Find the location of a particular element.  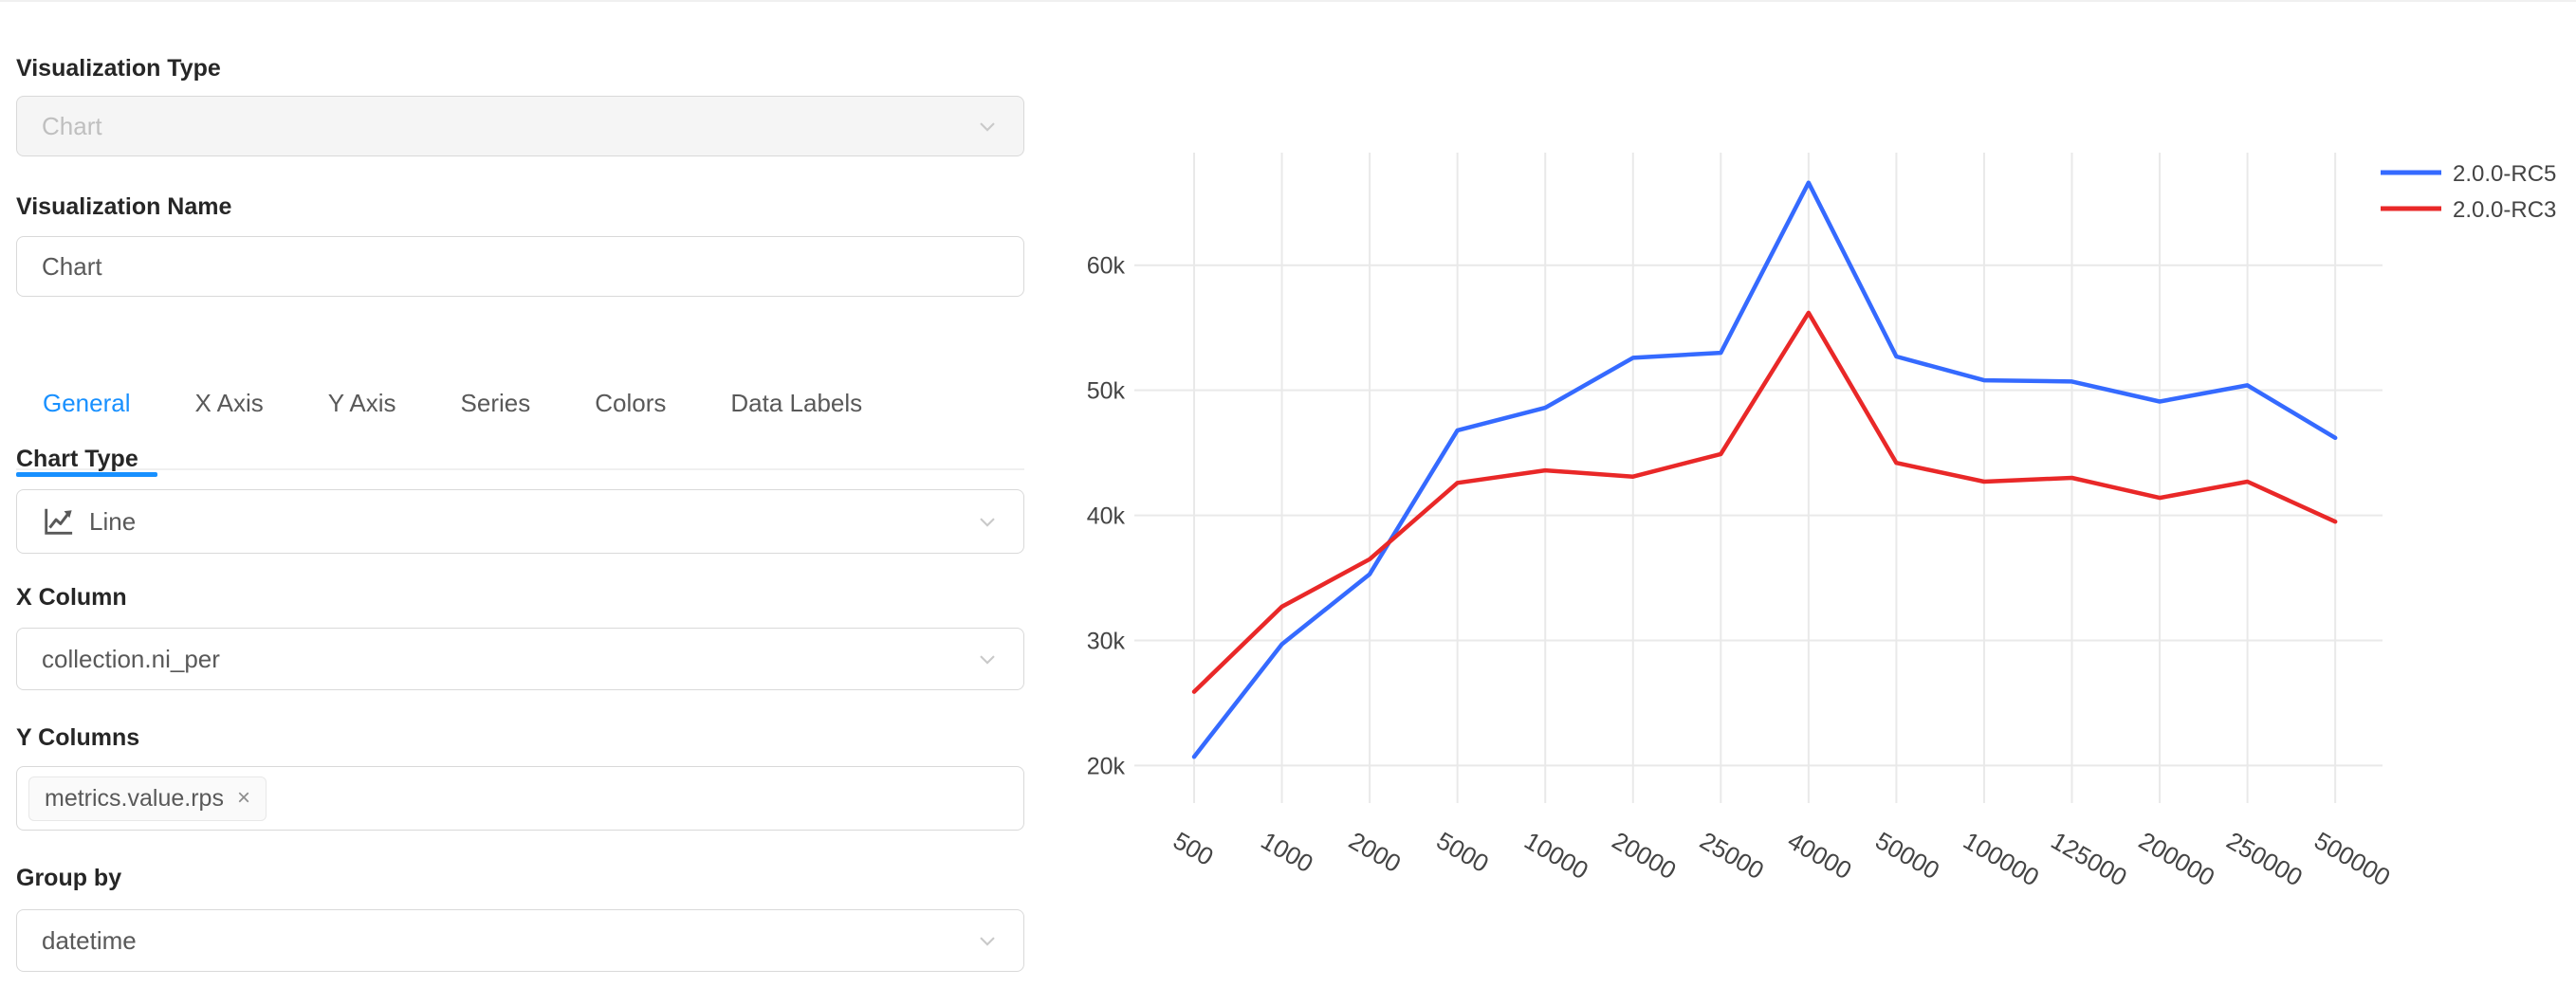

y-tick-label: 30k is located at coordinates (1106, 642).